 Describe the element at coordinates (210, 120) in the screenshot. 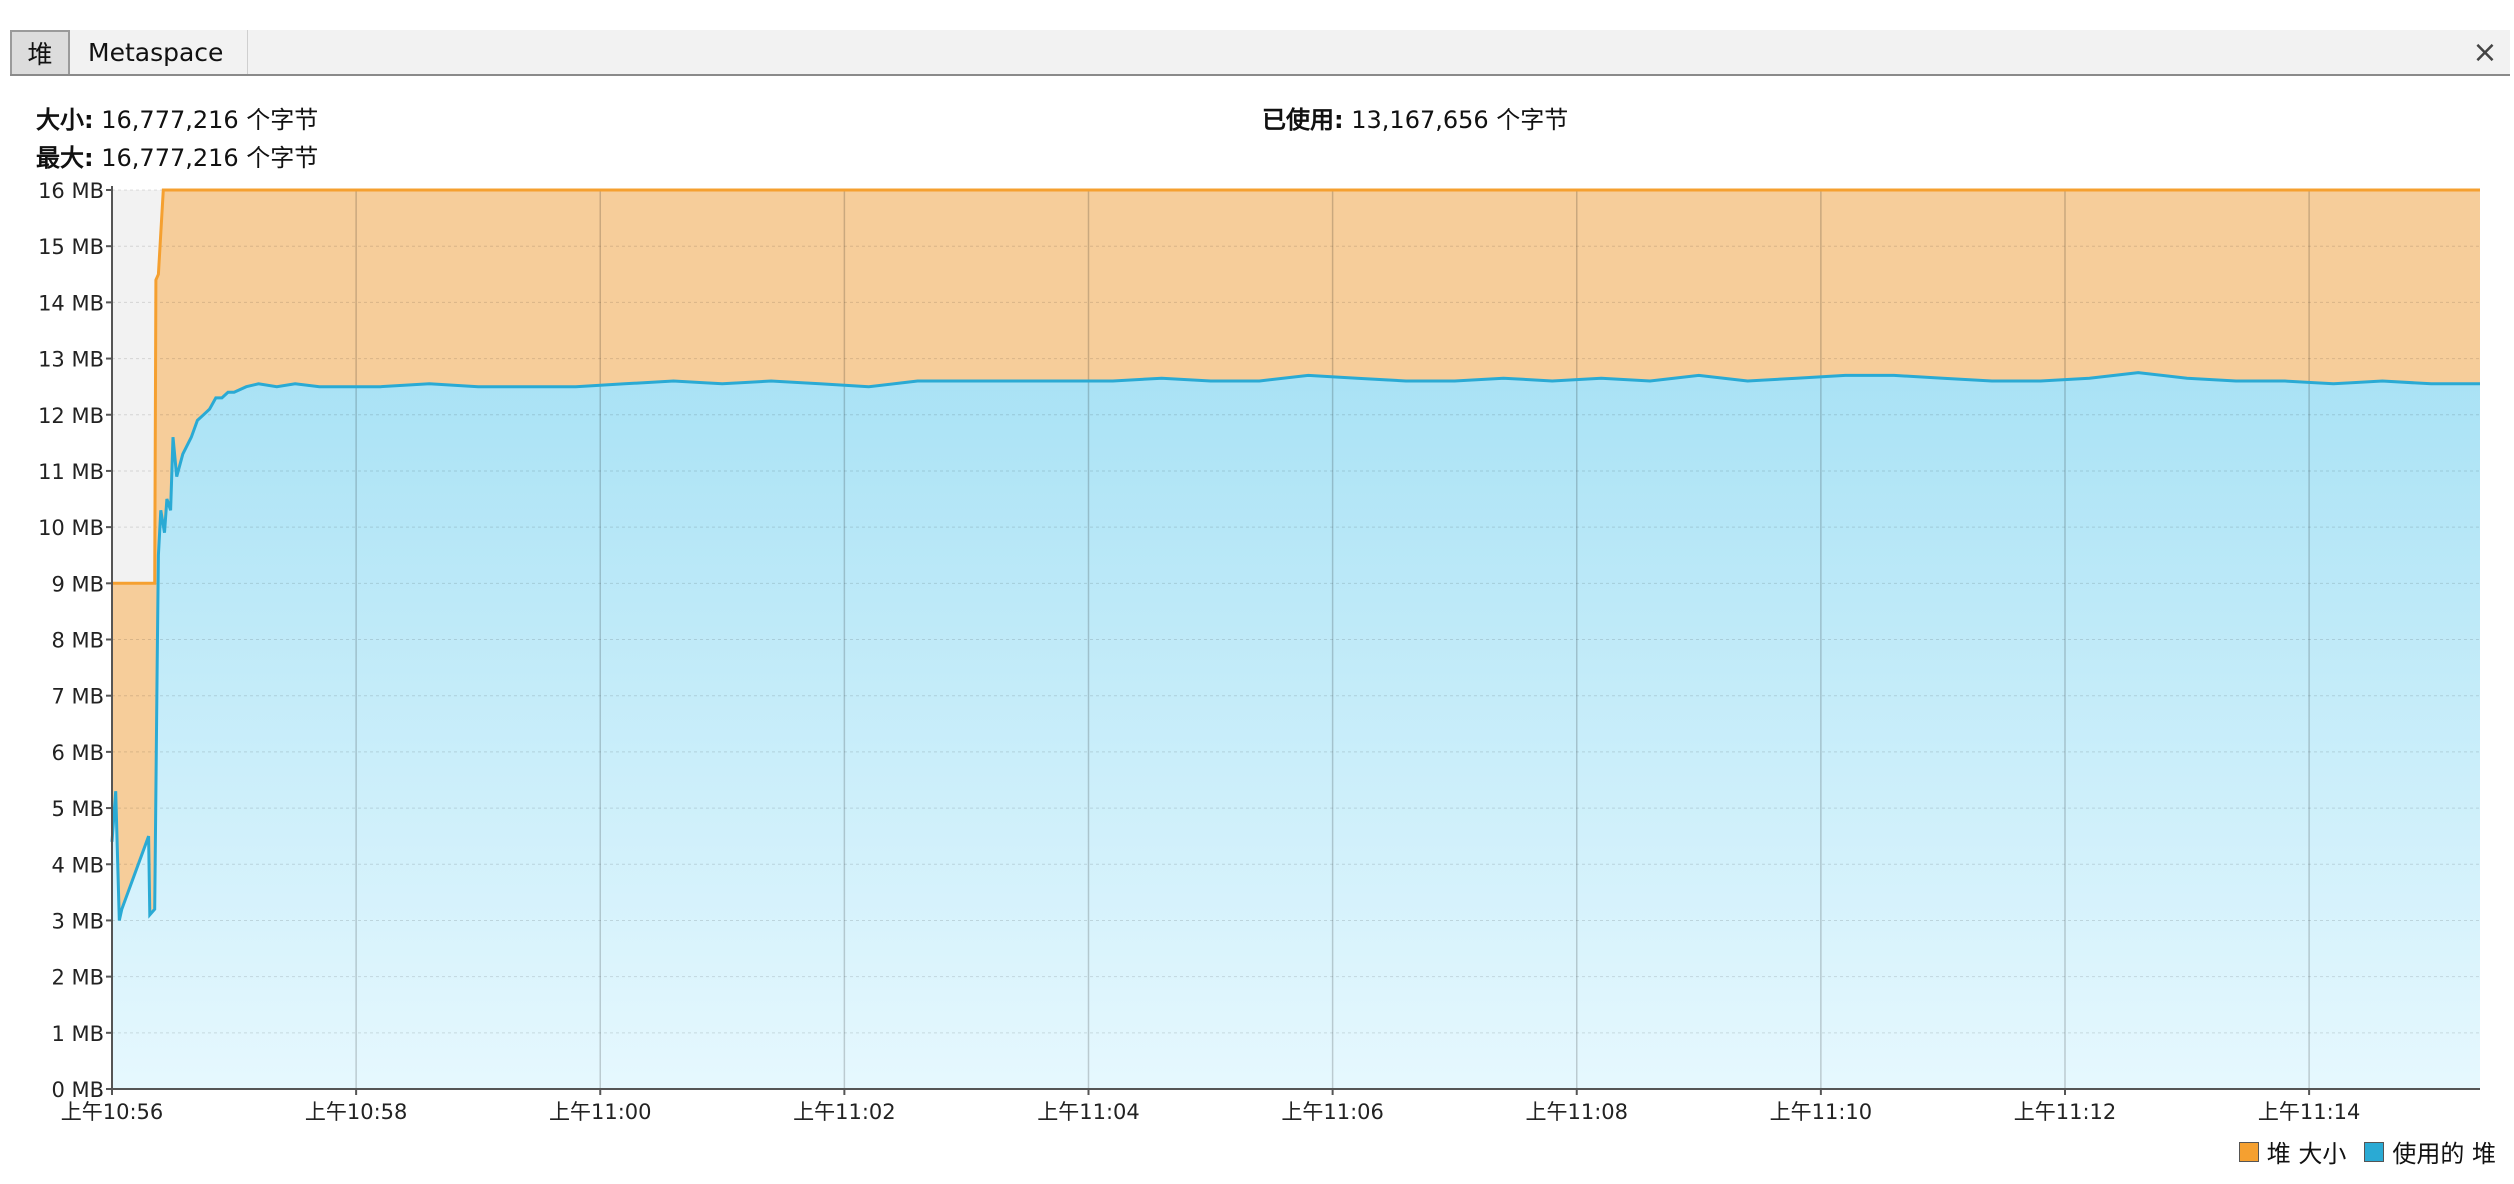

I see `size-value: 16,777,216 个字节` at that location.